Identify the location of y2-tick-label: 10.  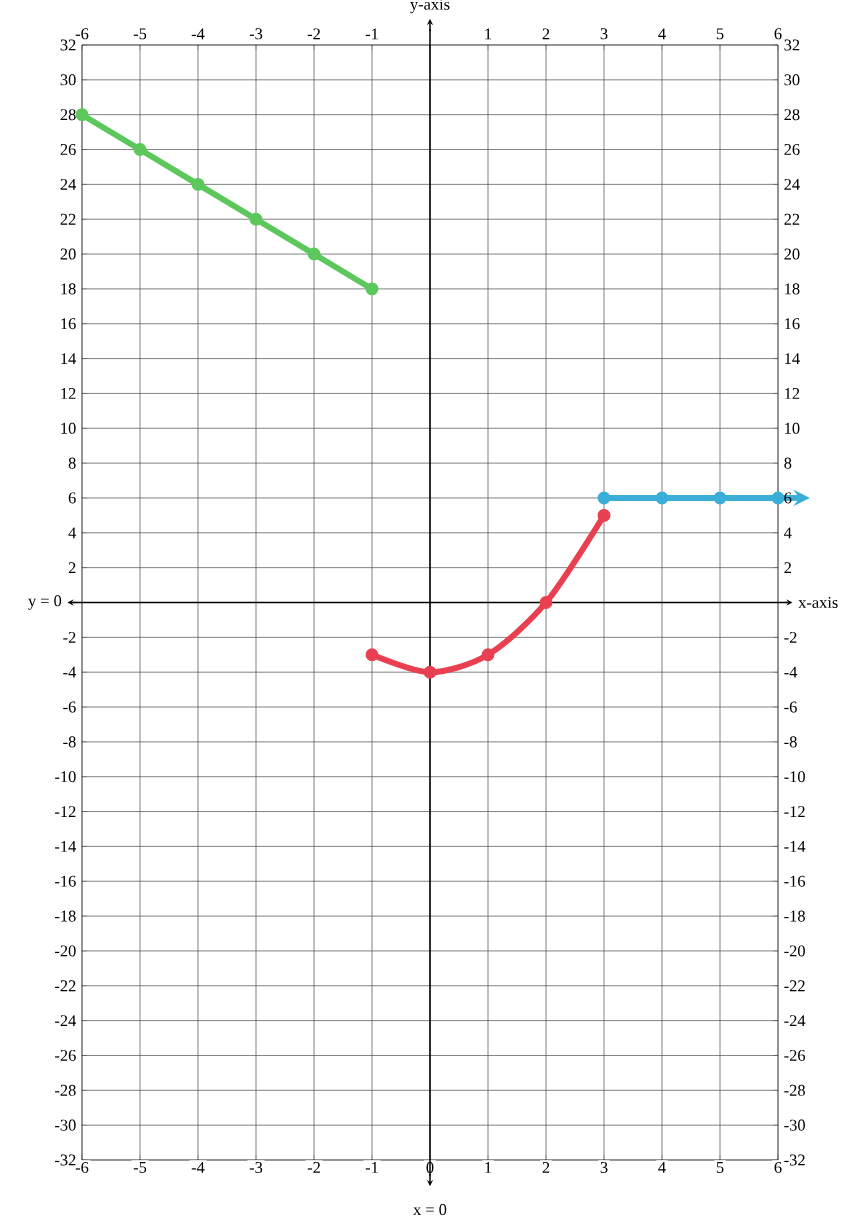
(792, 428).